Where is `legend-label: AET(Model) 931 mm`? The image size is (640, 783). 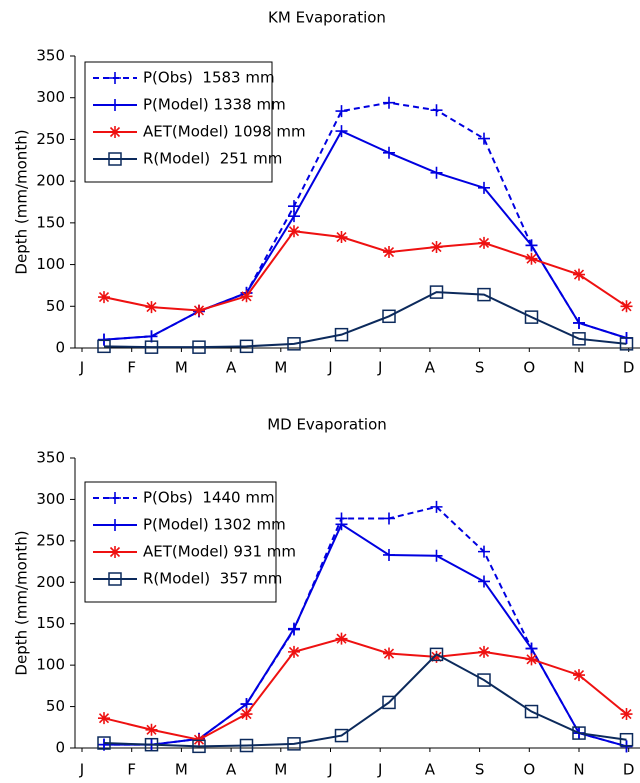 legend-label: AET(Model) 931 mm is located at coordinates (219, 552).